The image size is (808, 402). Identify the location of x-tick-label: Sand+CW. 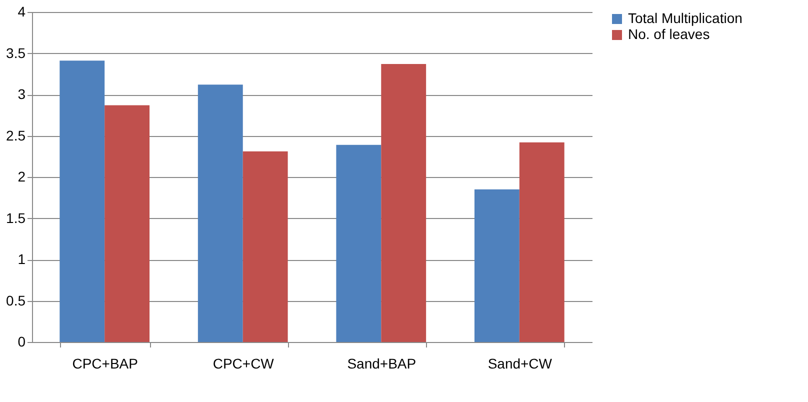
(520, 364).